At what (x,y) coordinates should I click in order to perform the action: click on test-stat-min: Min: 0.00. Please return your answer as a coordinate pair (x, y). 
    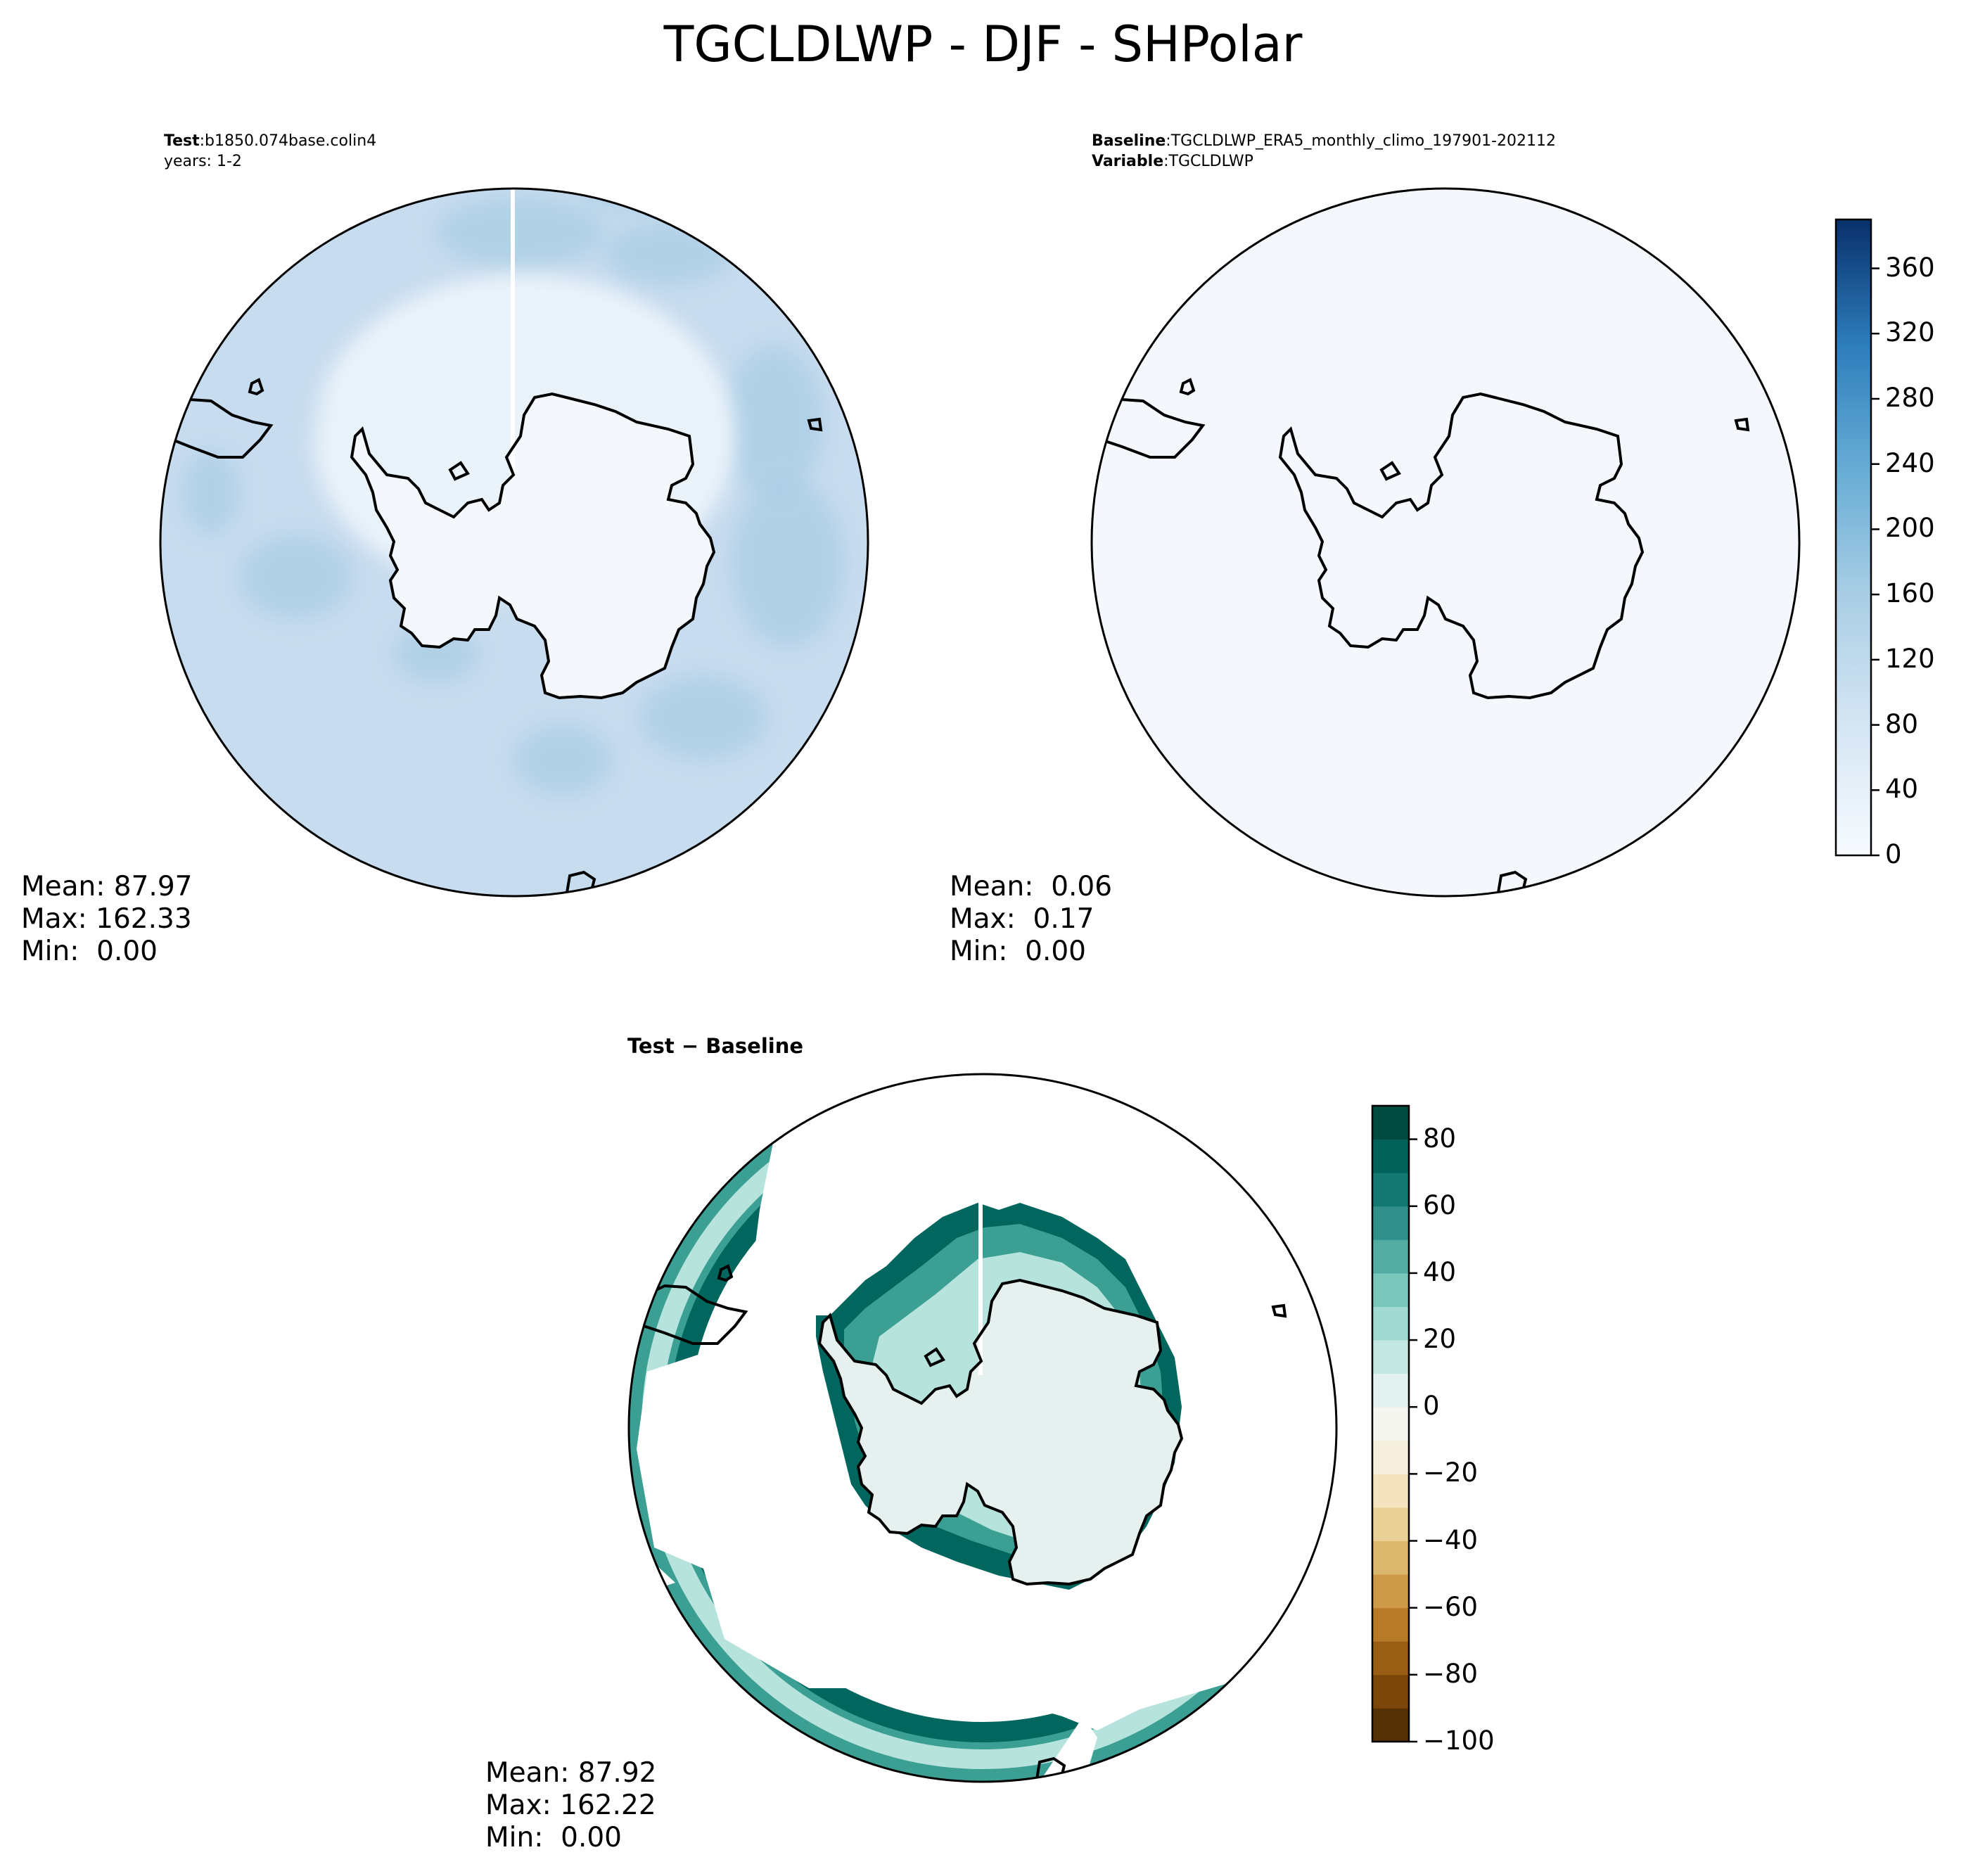
    Looking at the image, I should click on (89, 951).